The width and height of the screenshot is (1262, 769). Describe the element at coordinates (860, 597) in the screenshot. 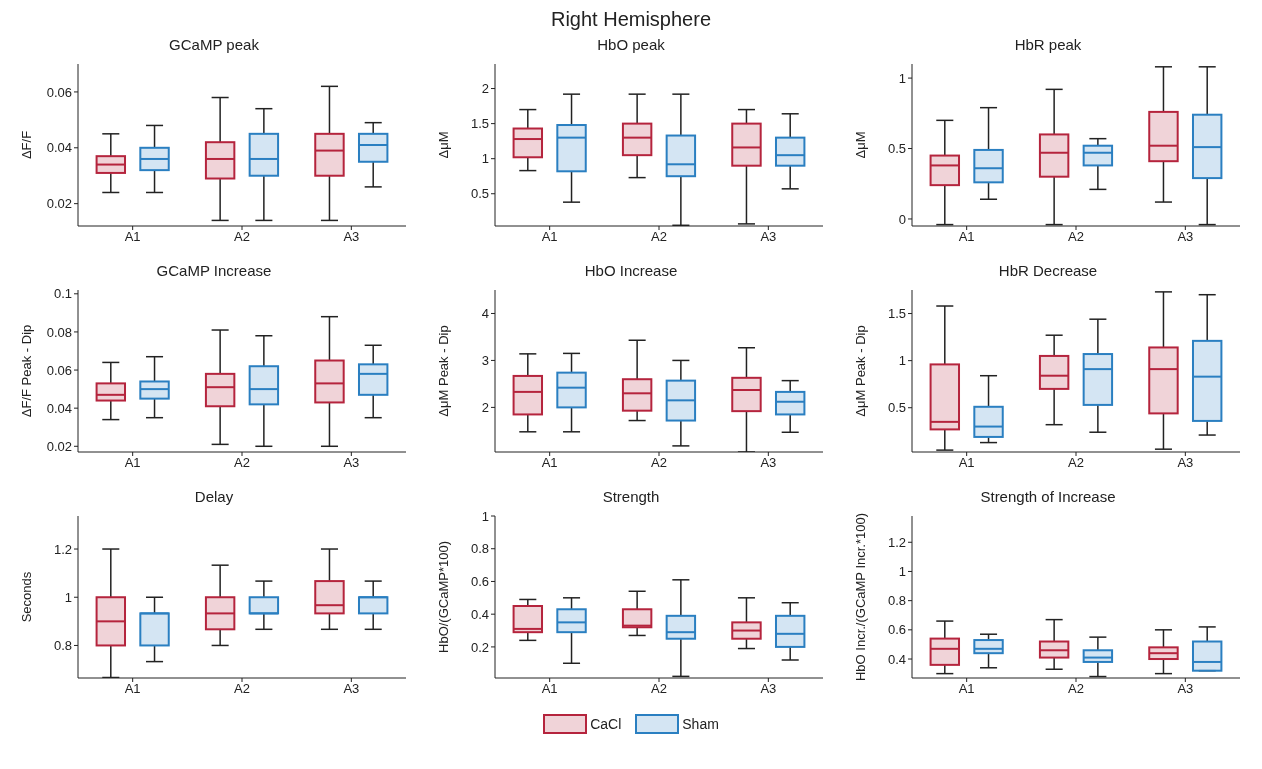

I see `y-axis-title: HbO Incr./(GCaMP Incr.*100)` at that location.